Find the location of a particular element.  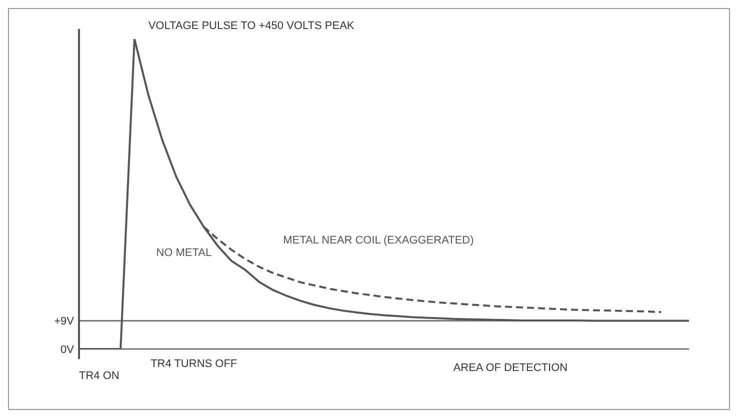

ref-line-label: +9V is located at coordinates (64, 322).